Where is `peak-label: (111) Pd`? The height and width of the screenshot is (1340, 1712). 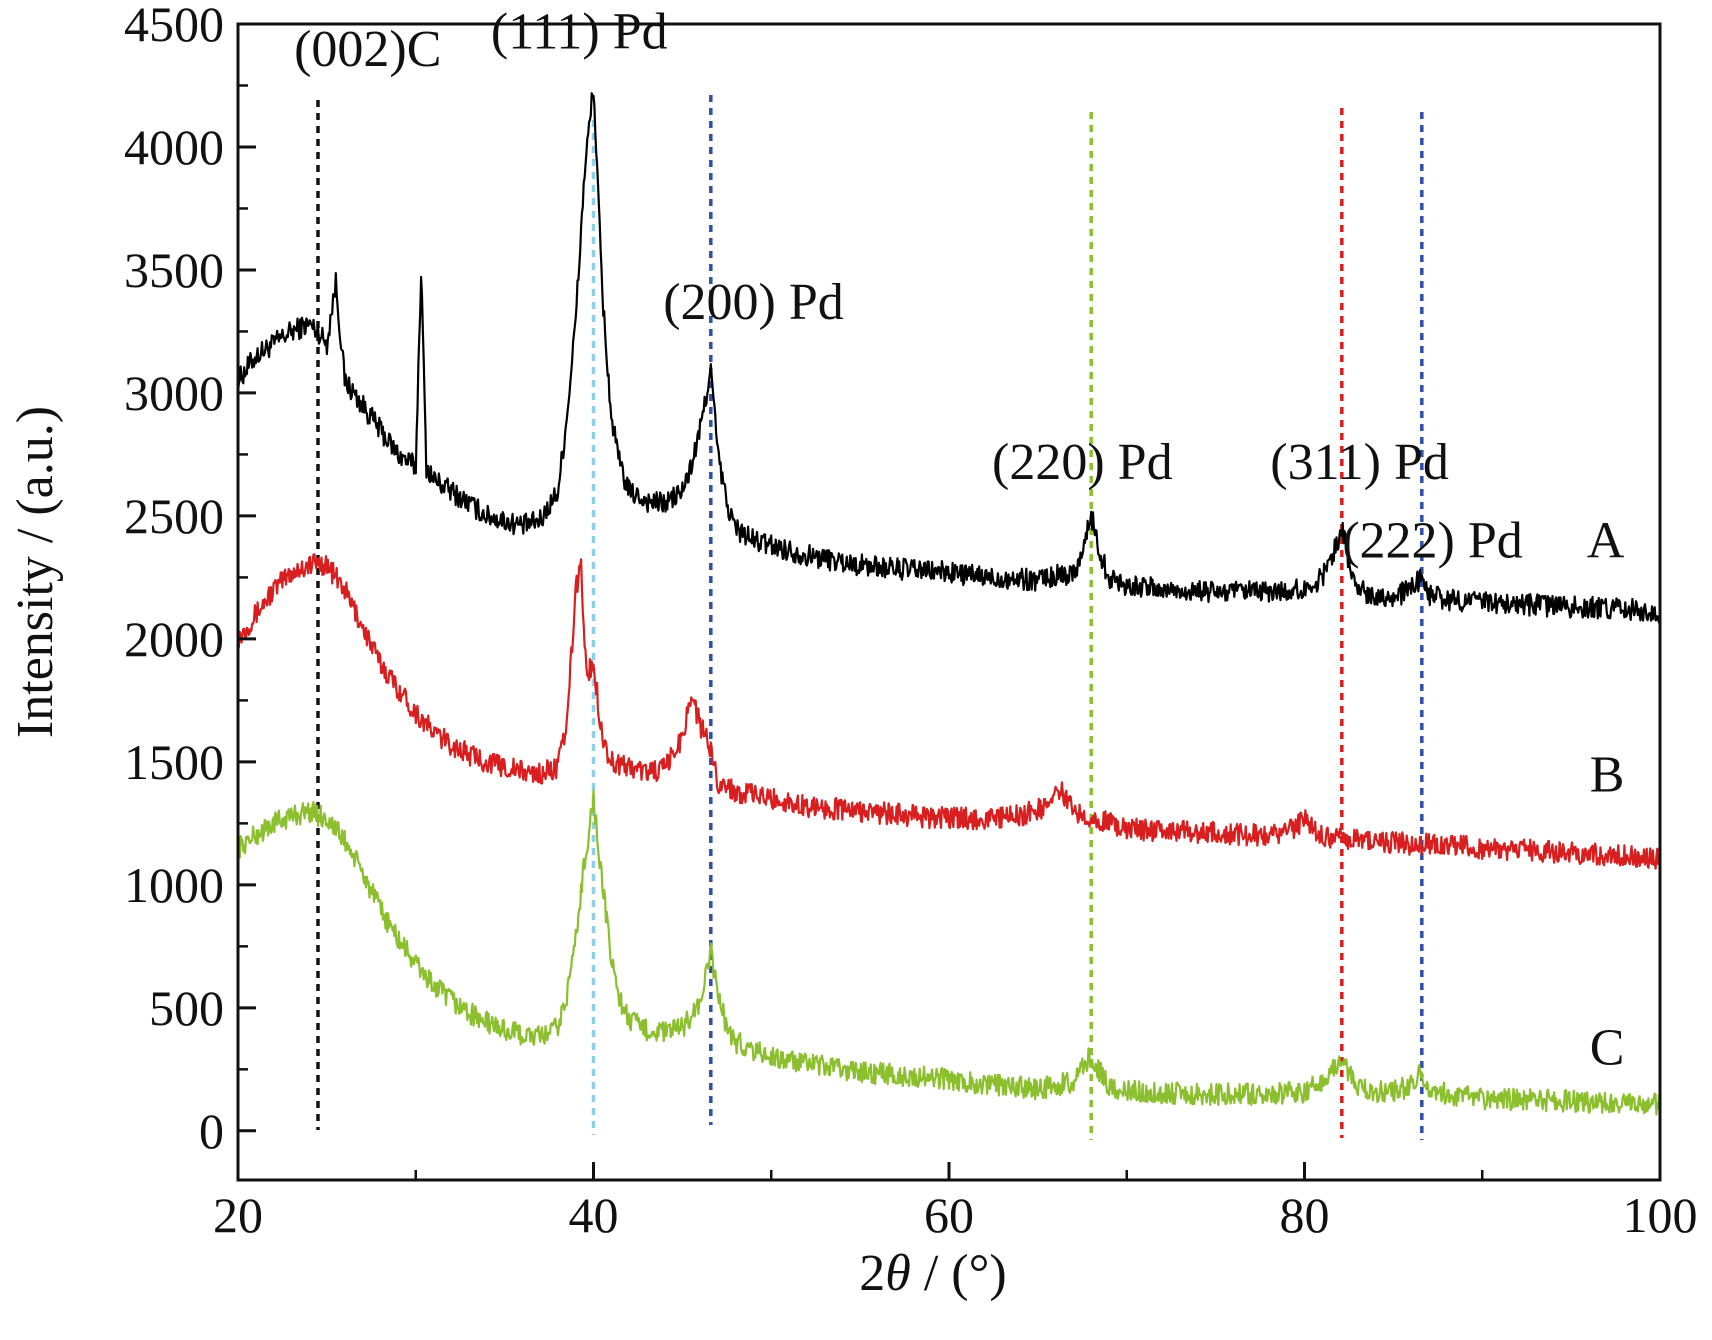
peak-label: (111) Pd is located at coordinates (579, 32).